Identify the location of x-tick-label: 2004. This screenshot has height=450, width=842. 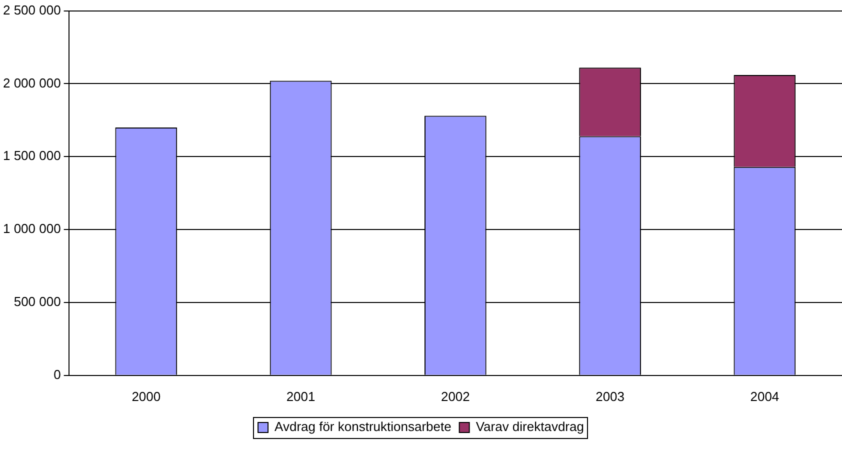
(765, 396).